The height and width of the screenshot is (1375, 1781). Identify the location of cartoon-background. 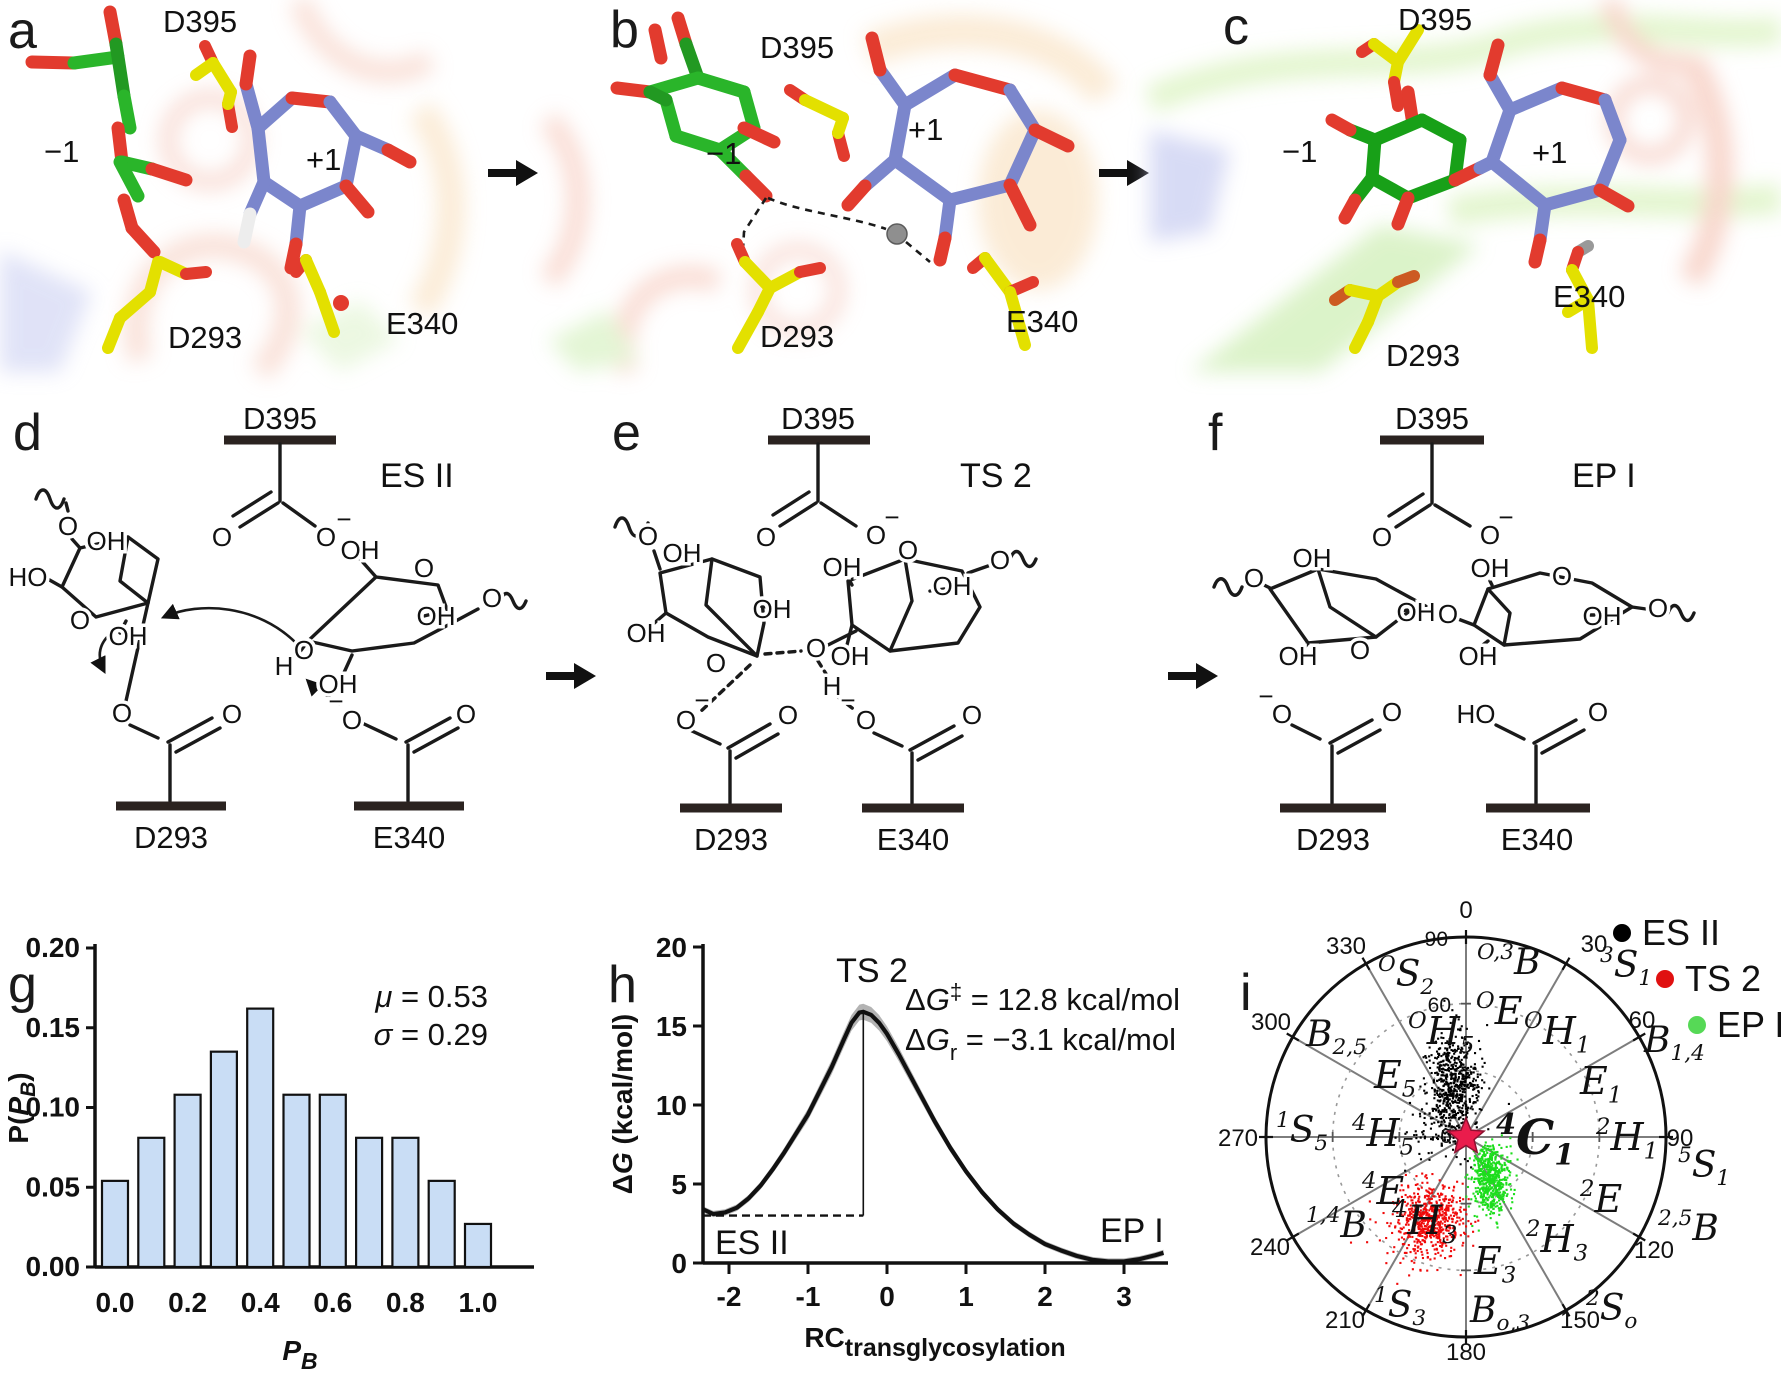
(232, 190).